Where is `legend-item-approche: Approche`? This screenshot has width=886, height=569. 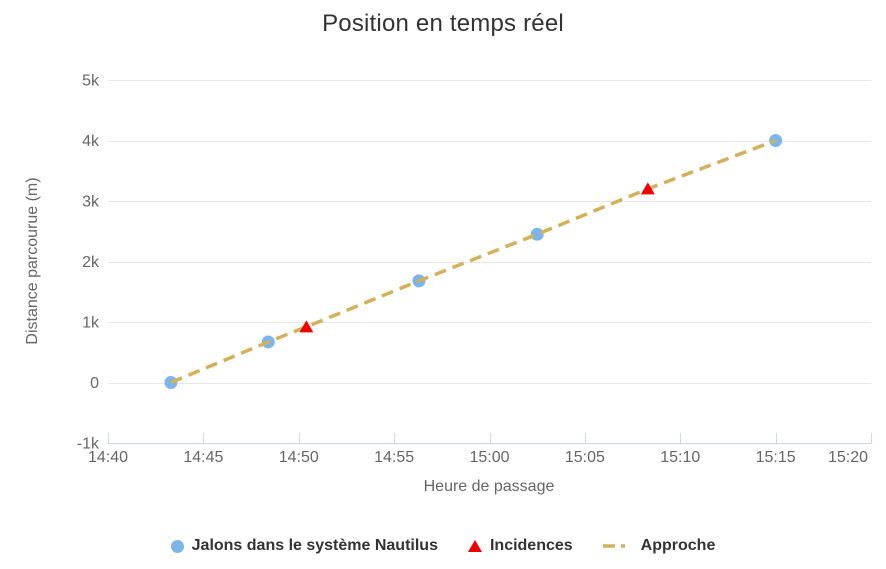 legend-item-approche: Approche is located at coordinates (659, 546).